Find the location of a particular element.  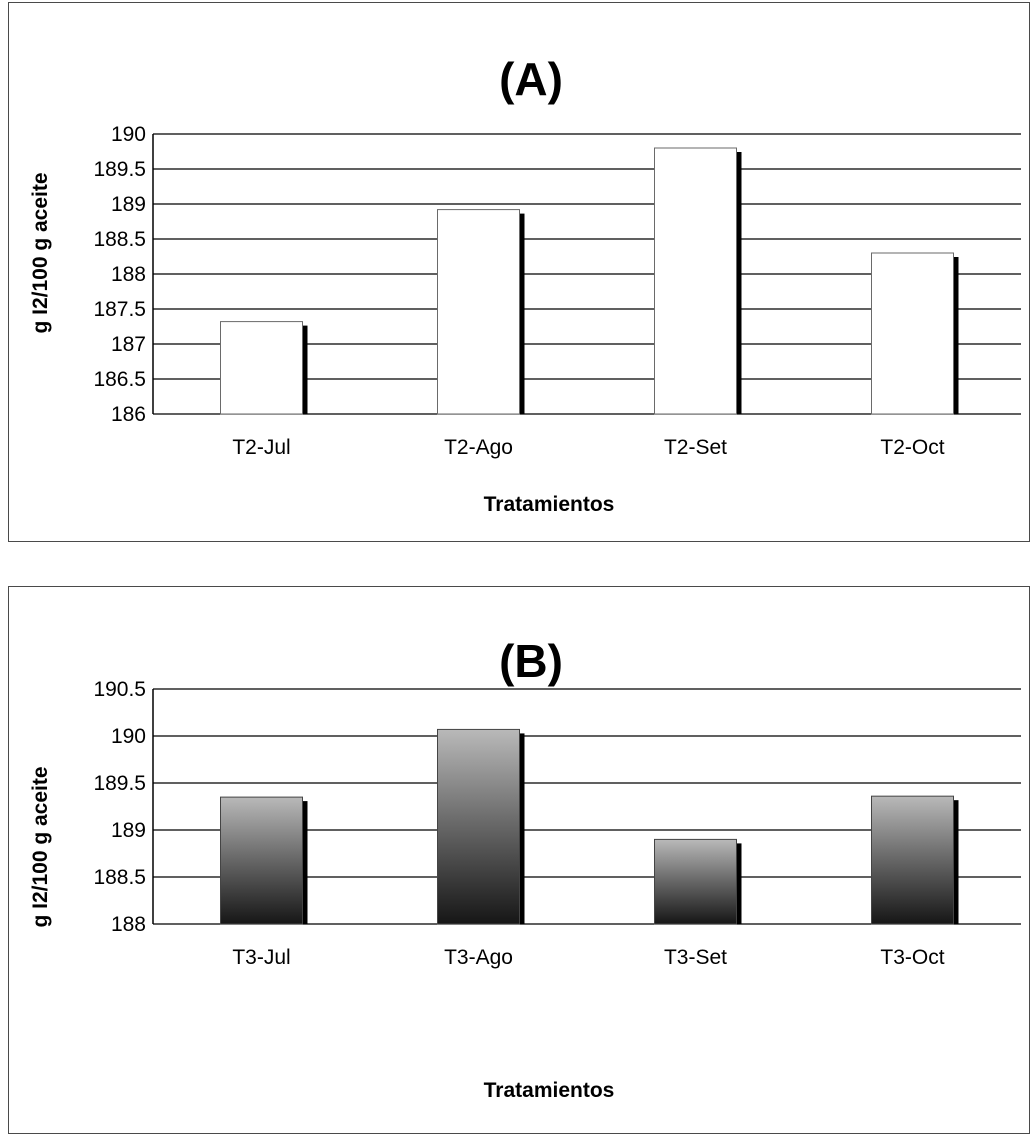

chart-a-ylabel: g I2/100 g aceite is located at coordinates (40, 252).